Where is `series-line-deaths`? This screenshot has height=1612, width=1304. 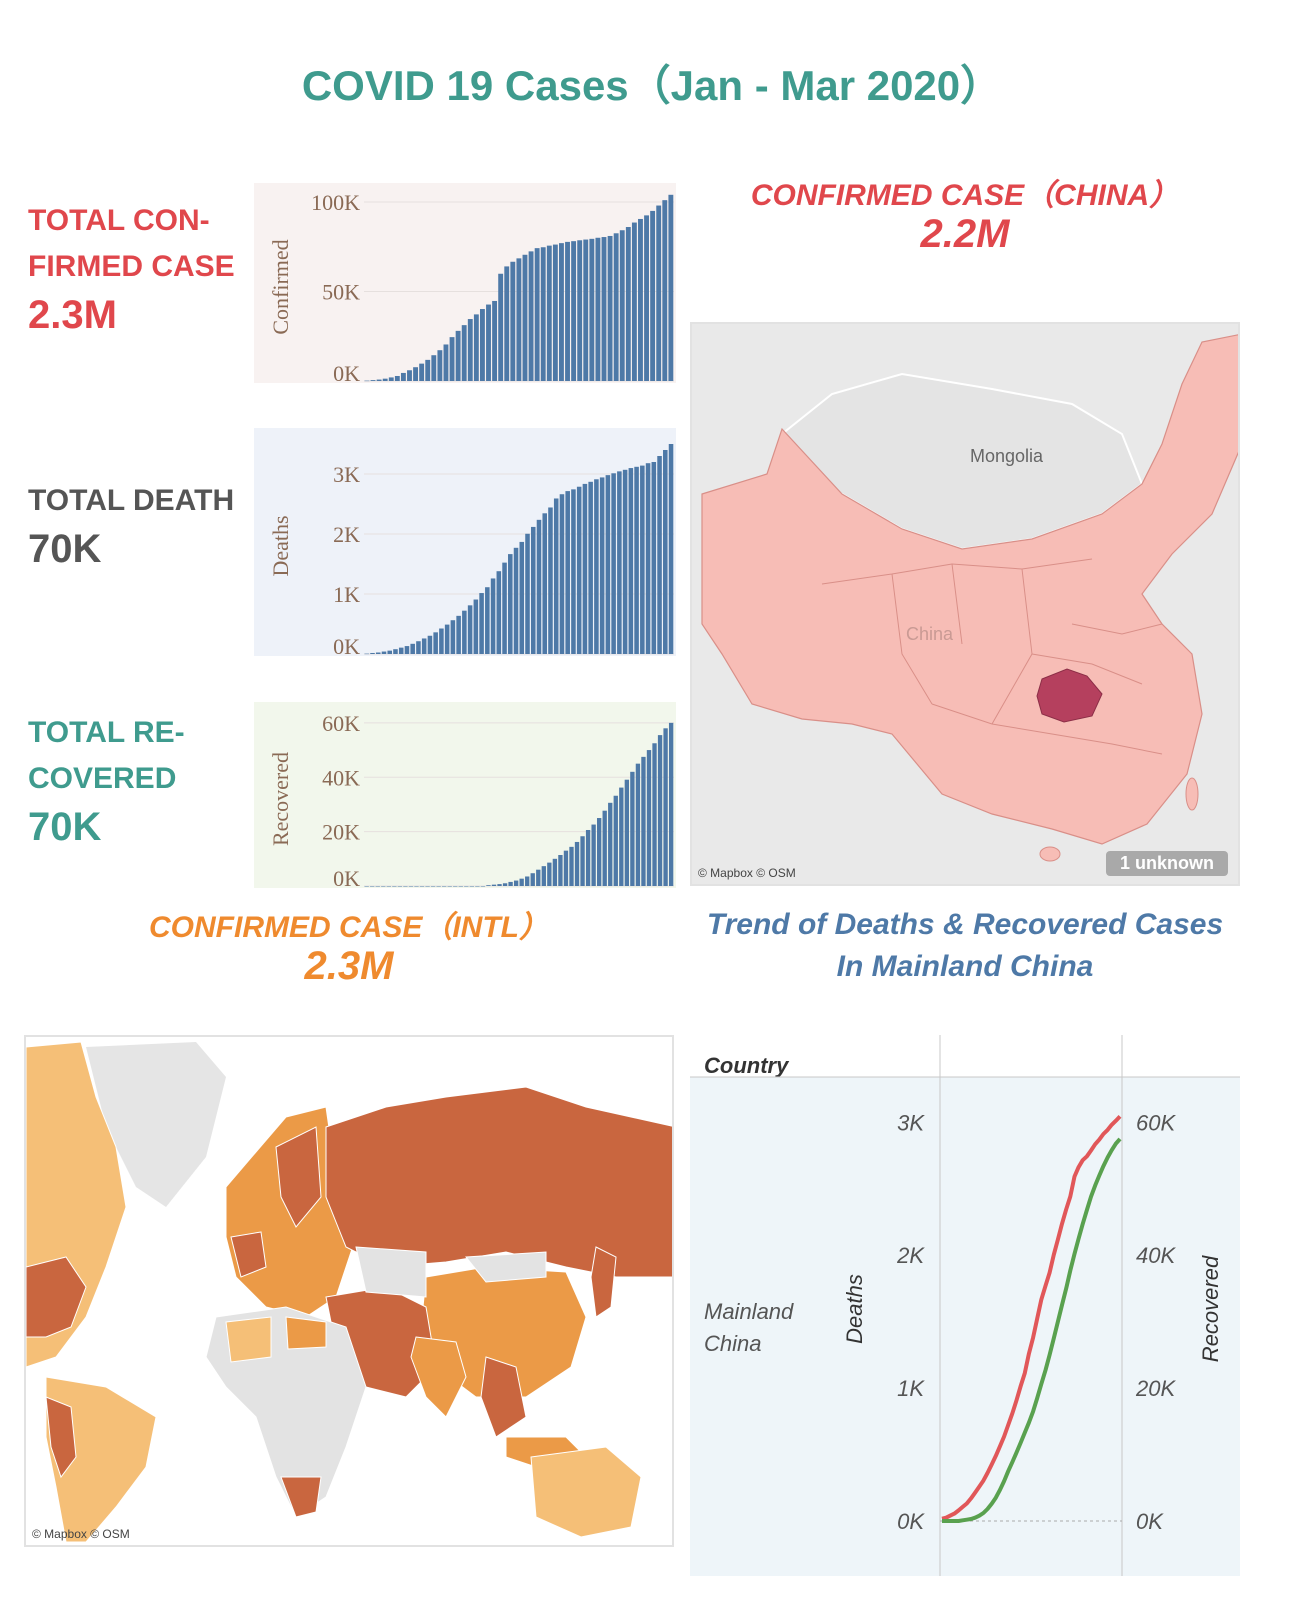 series-line-deaths is located at coordinates (1031, 1318).